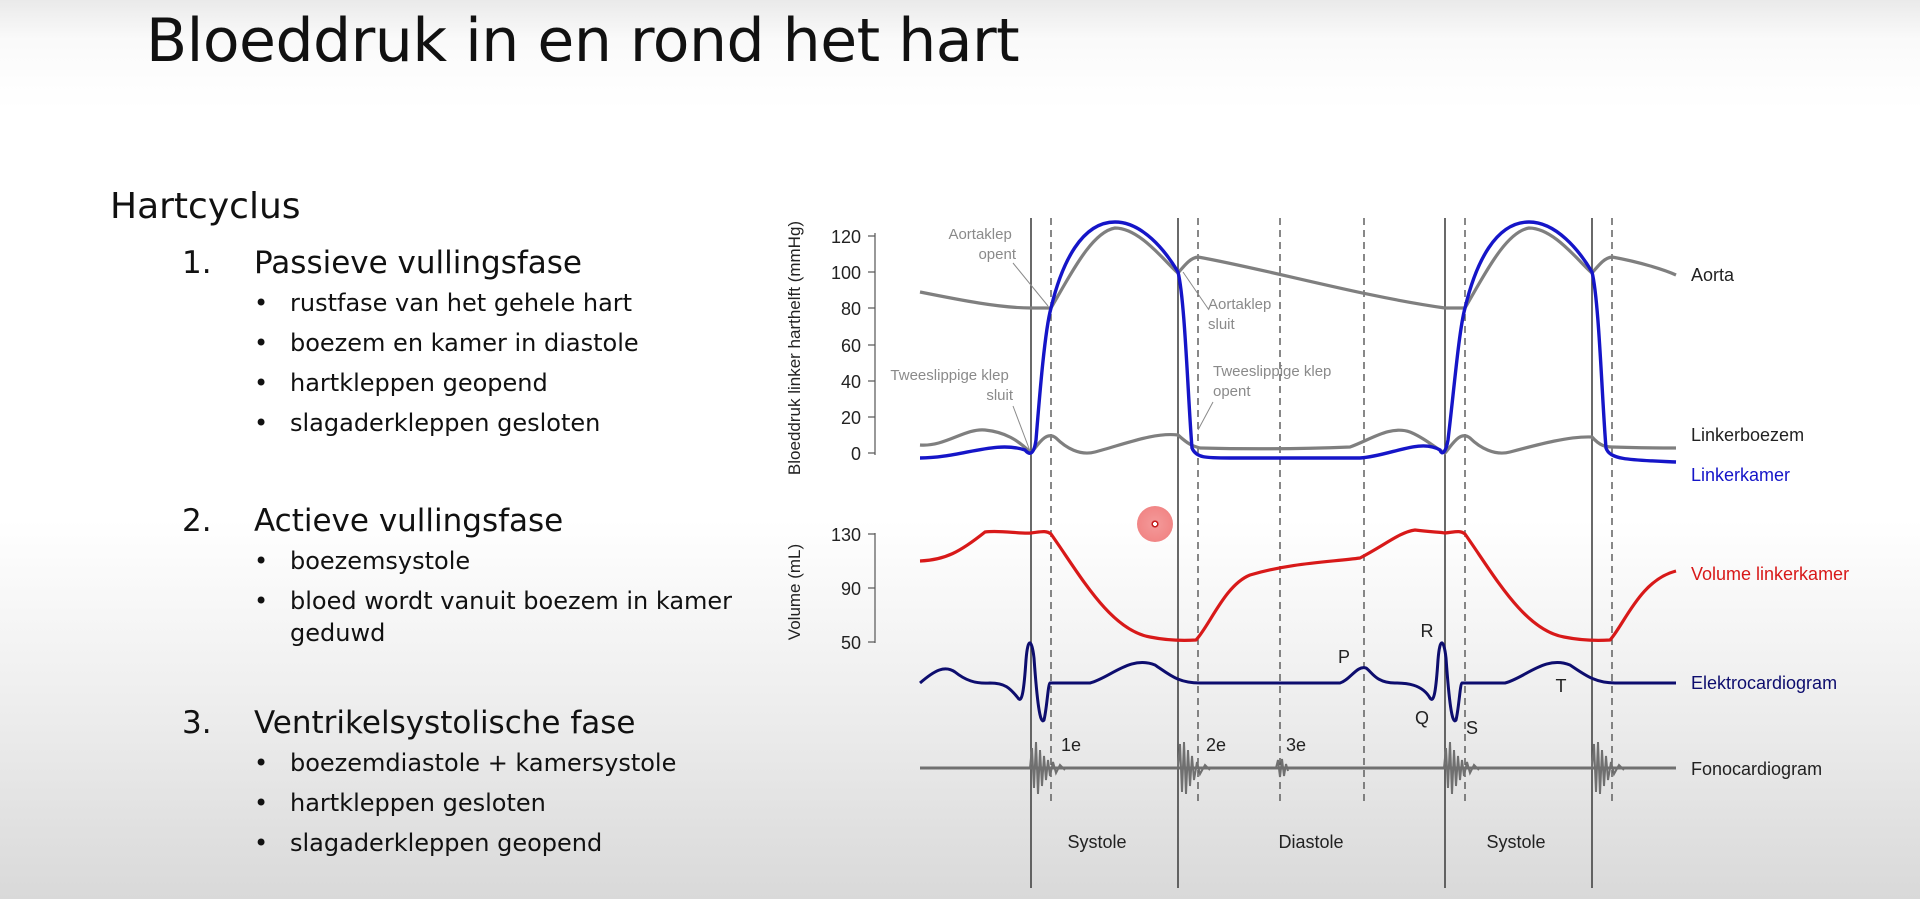 This screenshot has width=1920, height=899. What do you see at coordinates (846, 273) in the screenshot?
I see `pressure-tick: 100` at bounding box center [846, 273].